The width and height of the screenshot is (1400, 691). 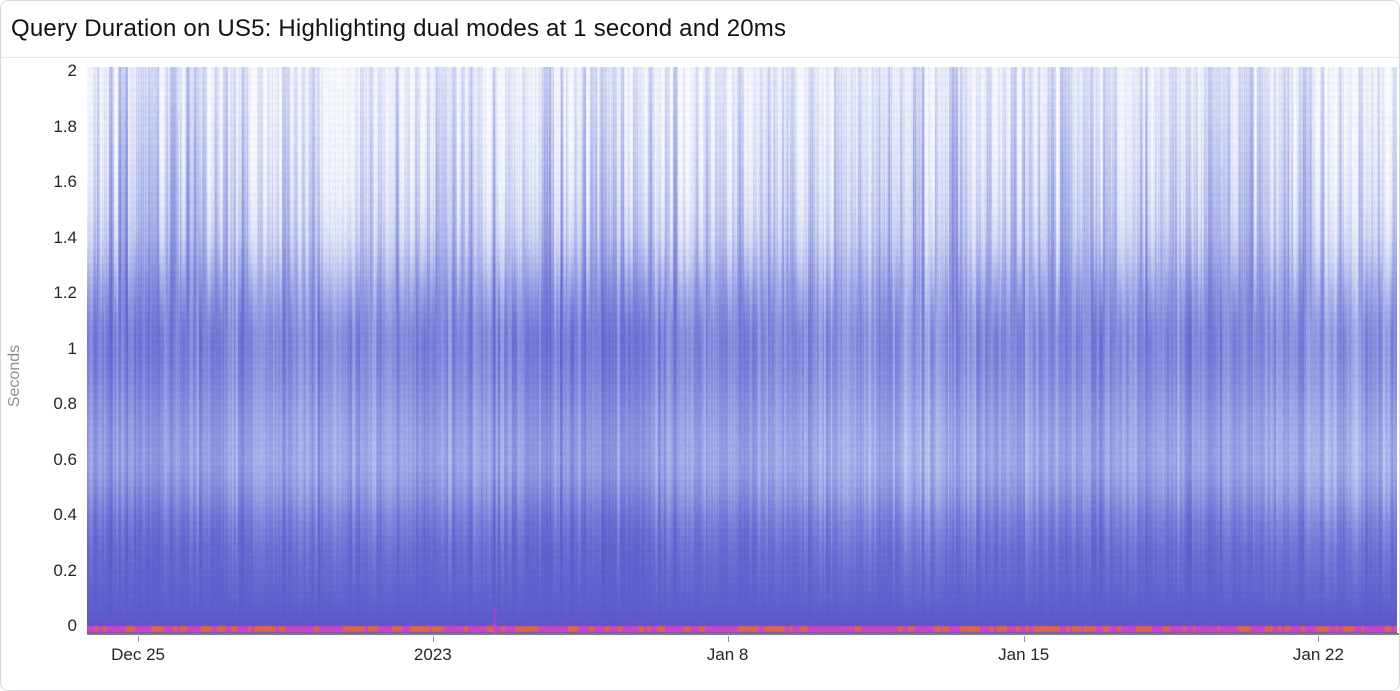 What do you see at coordinates (65, 514) in the screenshot?
I see `y-axis-tick-label: 0.4` at bounding box center [65, 514].